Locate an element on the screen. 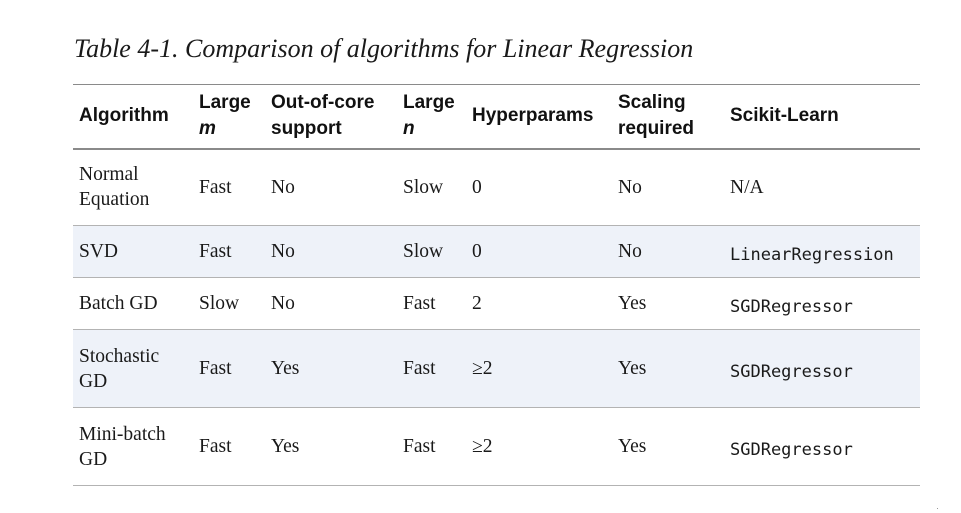  header-large-n-line2: n is located at coordinates (409, 129).